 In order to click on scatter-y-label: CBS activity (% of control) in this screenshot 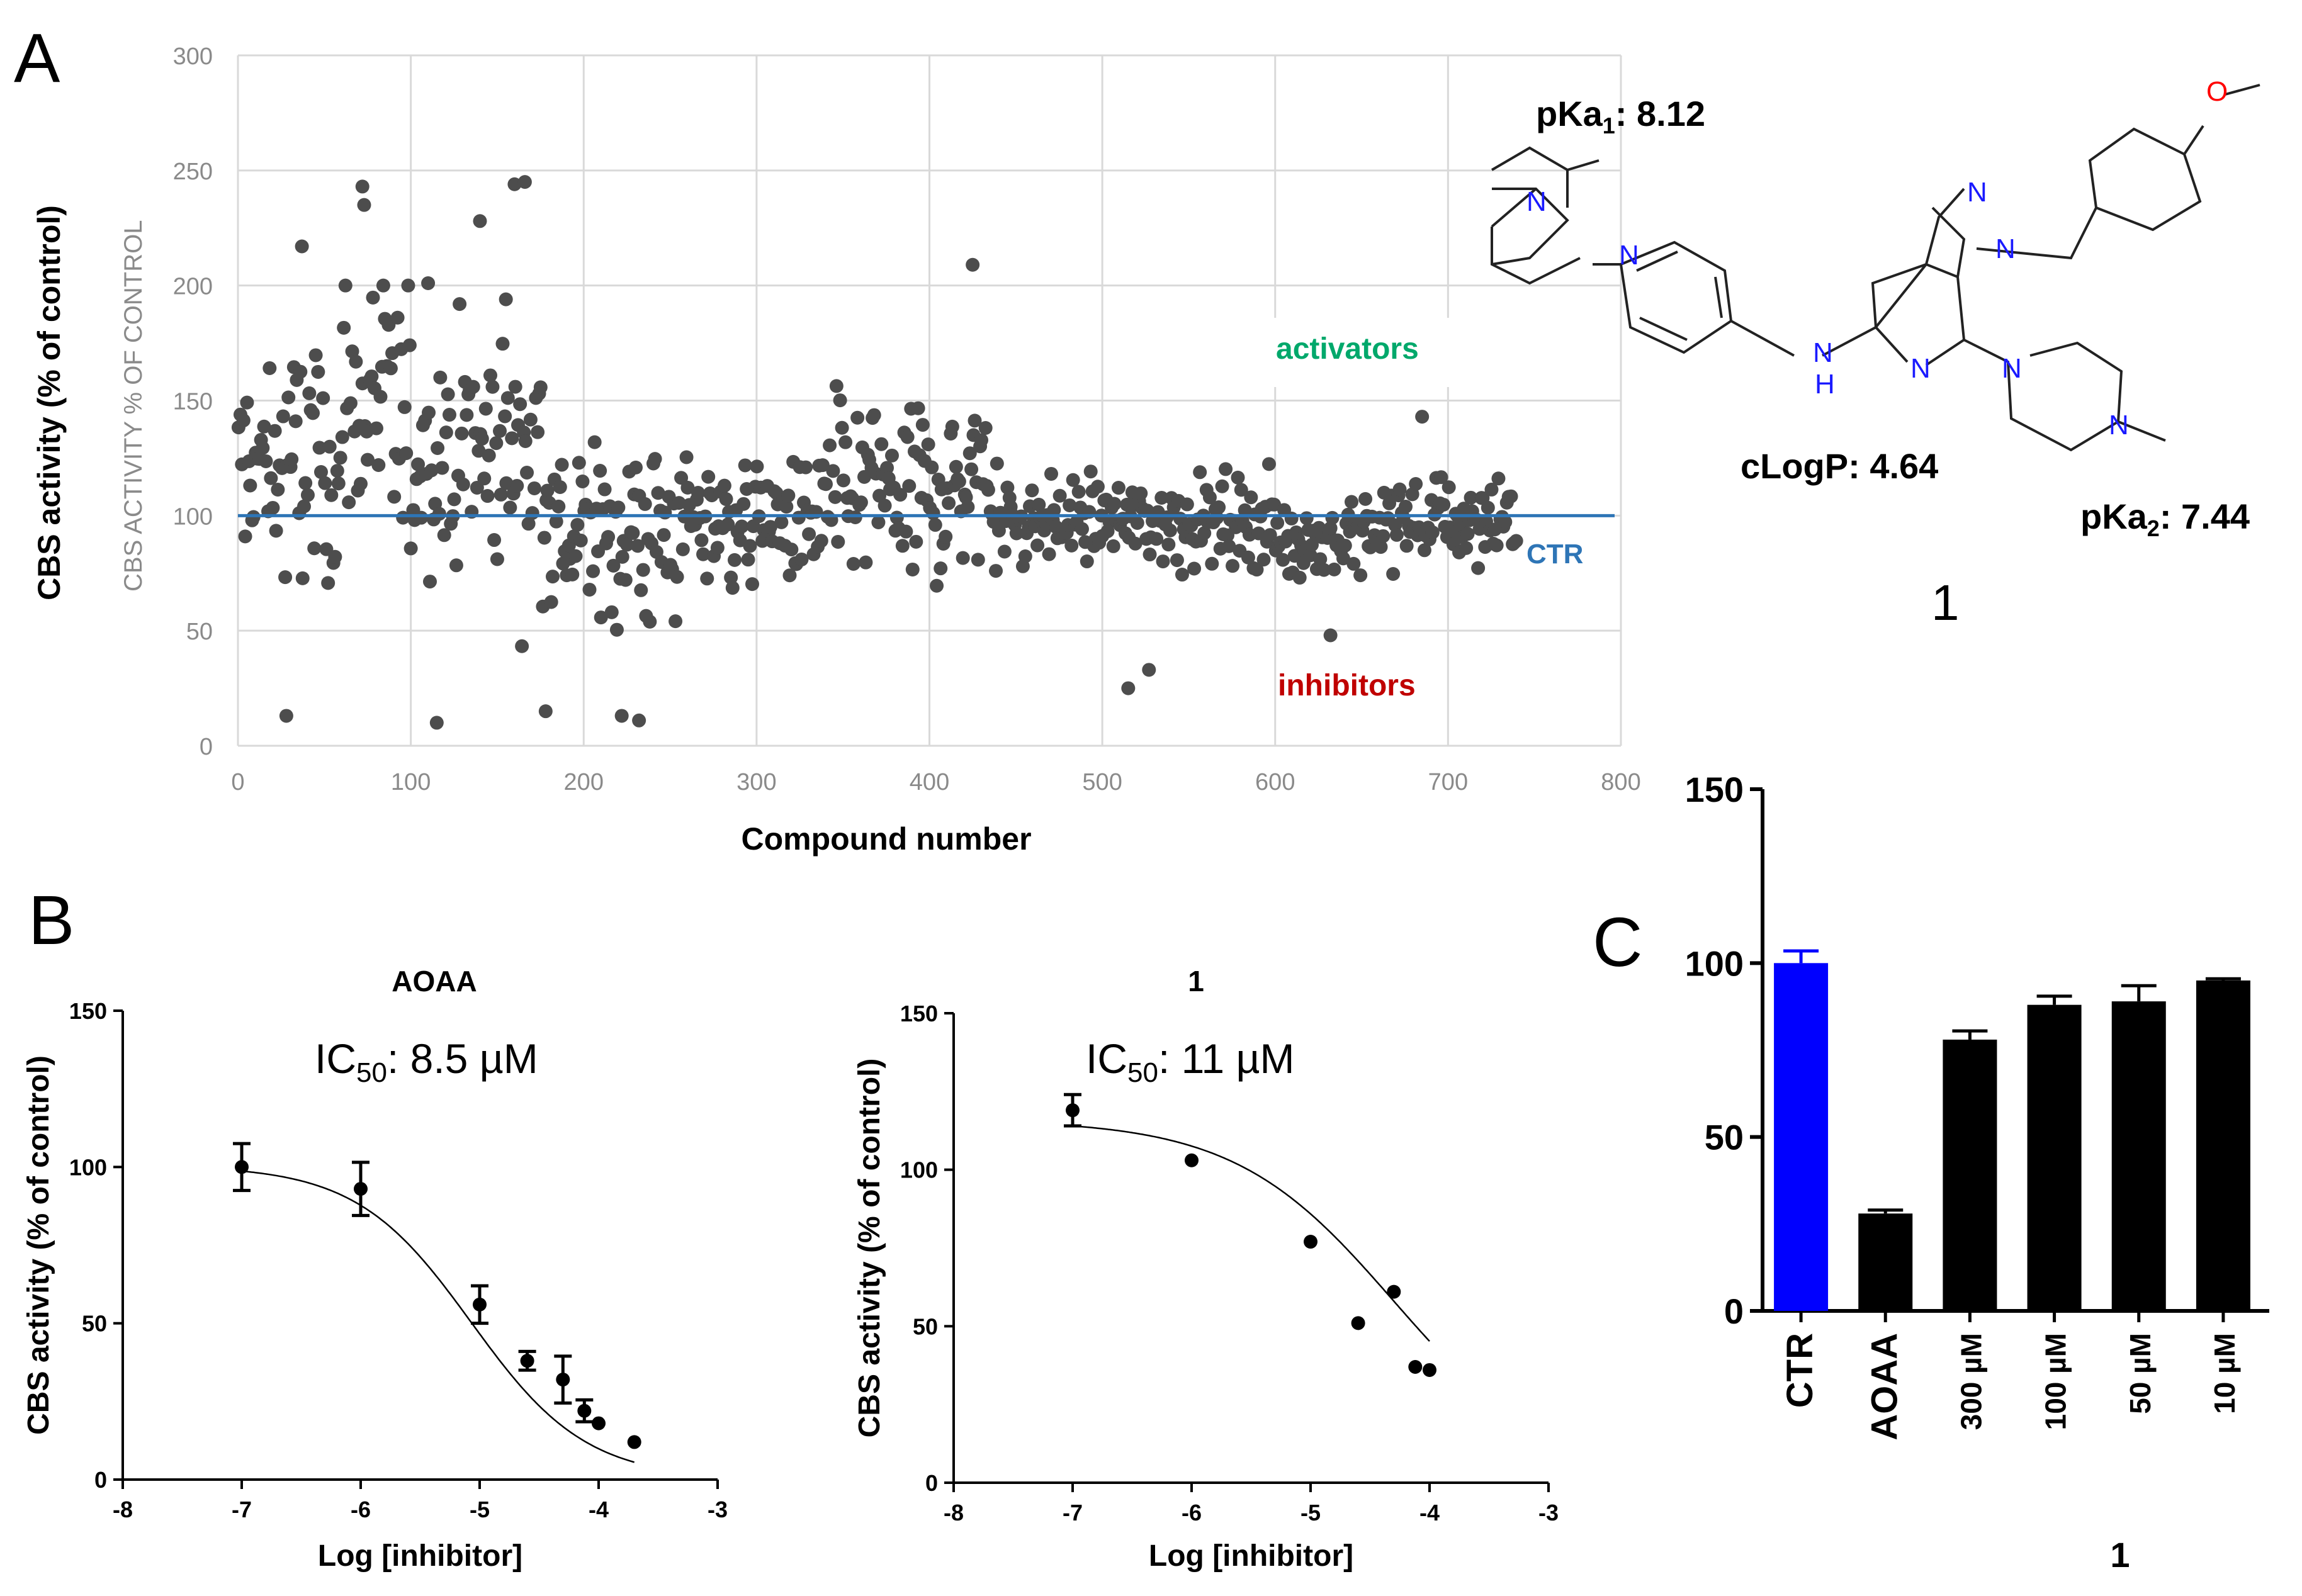, I will do `click(49, 402)`.